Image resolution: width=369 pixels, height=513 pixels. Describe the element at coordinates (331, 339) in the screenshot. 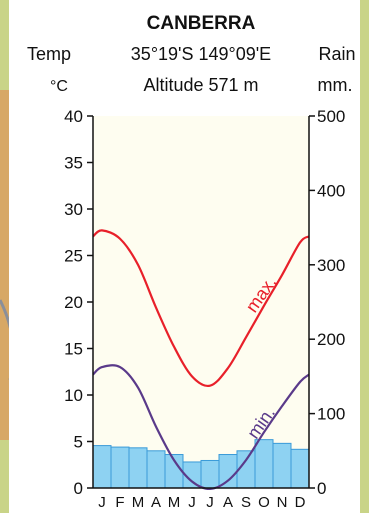

I see `rain-tick-label: 200` at that location.